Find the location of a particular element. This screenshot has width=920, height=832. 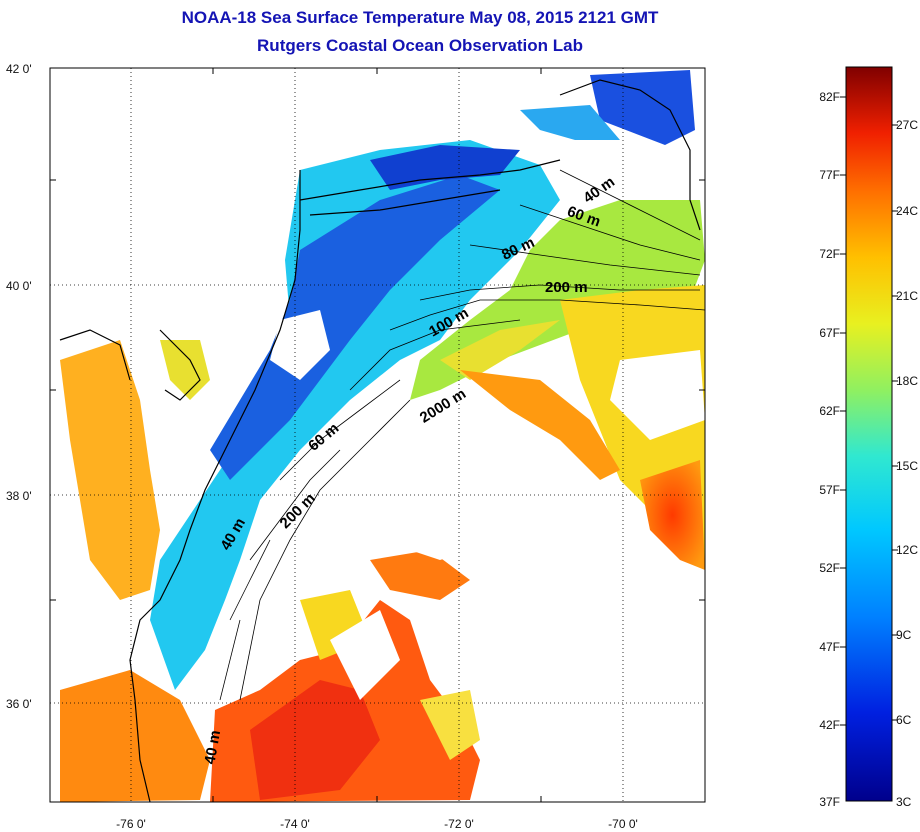

colorbar-celsius-labels: 27C 24C 21C 18C 15C 12C 9C 6C 3C is located at coordinates (907, 463).